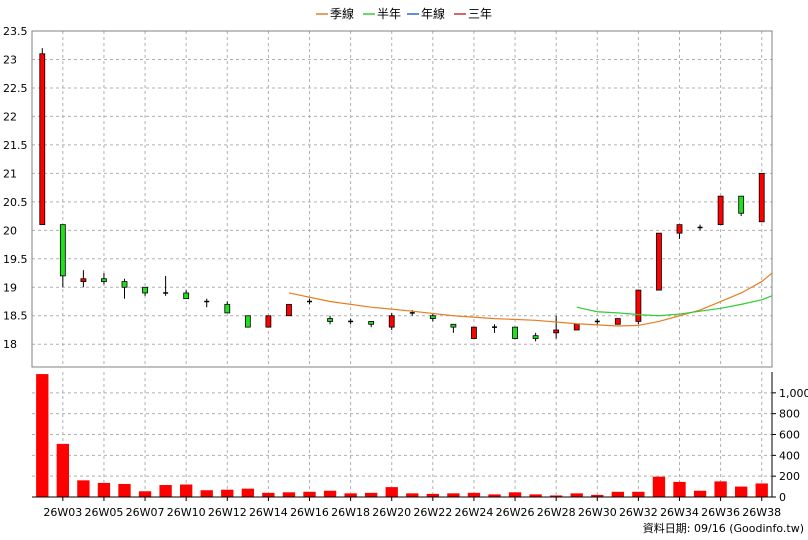 This screenshot has height=540, width=808. What do you see at coordinates (15, 188) in the screenshot?
I see `price-axis-ticks: 23.5 23 22.5 22 21.5 21 20.5 20 19.5 19 18.5 18` at bounding box center [15, 188].